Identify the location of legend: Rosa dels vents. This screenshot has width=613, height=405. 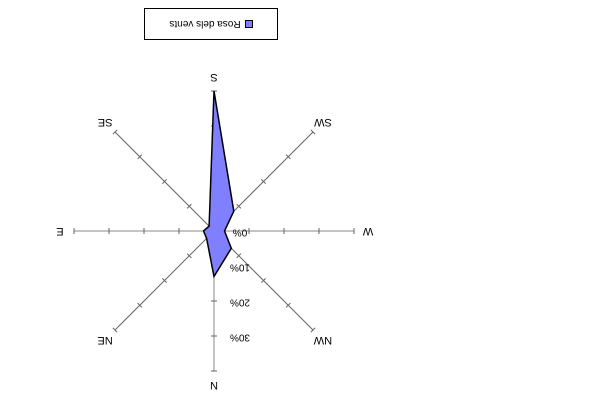
(211, 24).